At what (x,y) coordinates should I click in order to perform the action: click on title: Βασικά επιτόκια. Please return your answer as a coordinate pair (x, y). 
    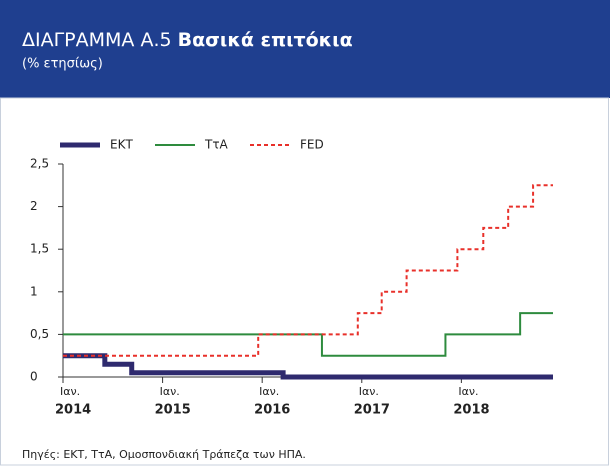
    Looking at the image, I should click on (265, 40).